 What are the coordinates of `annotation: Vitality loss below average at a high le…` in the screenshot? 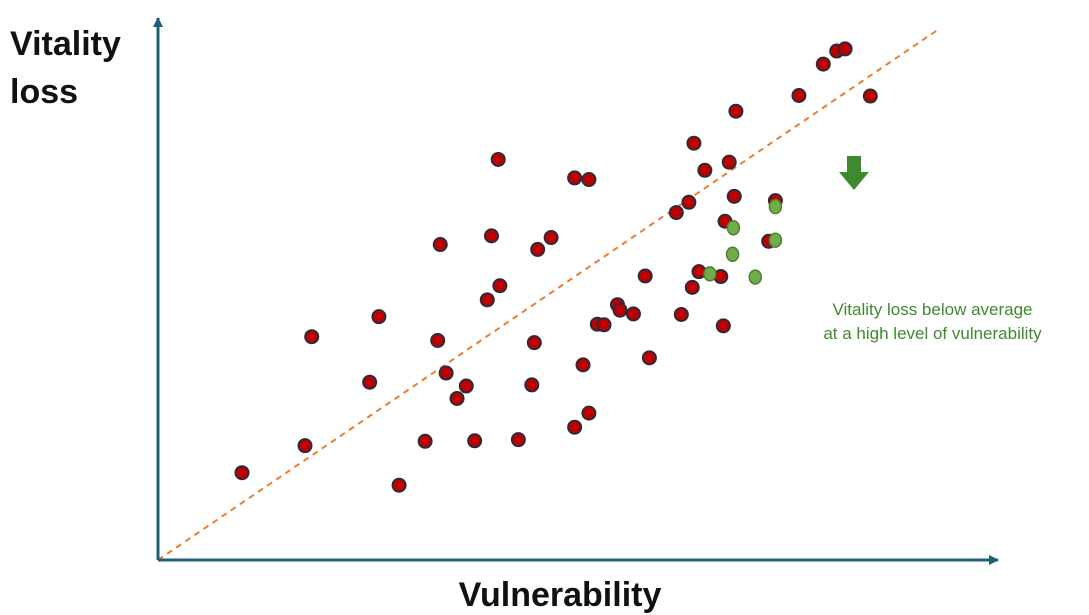 It's located at (932, 322).